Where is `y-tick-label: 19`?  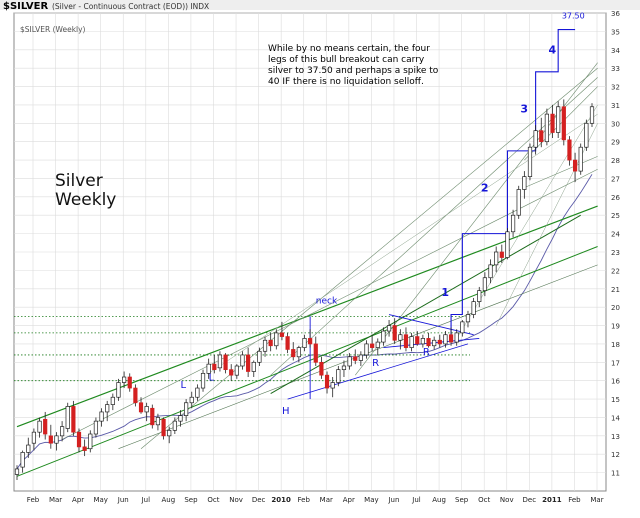 y-tick-label: 19 is located at coordinates (615, 327).